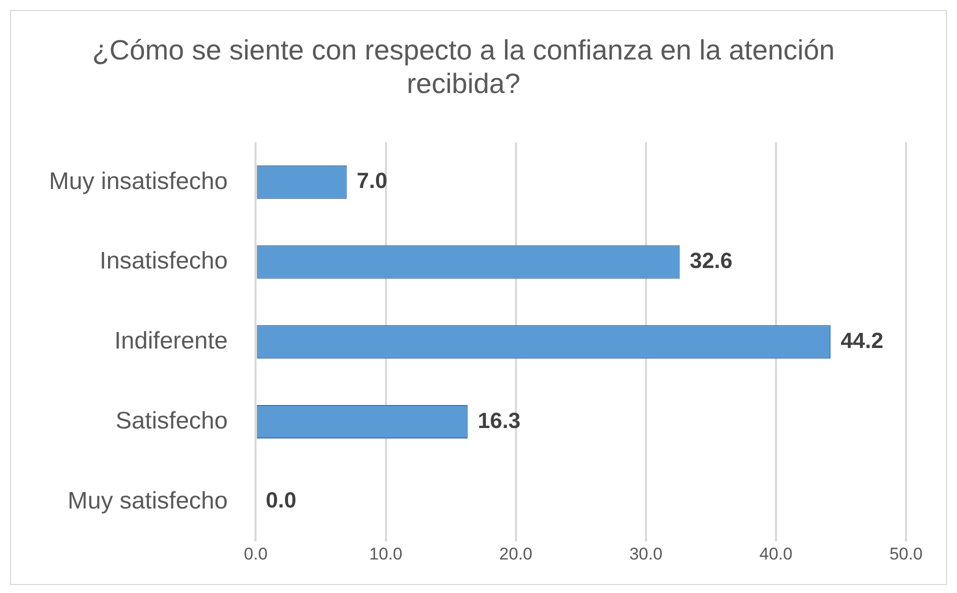  Describe the element at coordinates (775, 554) in the screenshot. I see `x-tick-label: 40.0` at that location.